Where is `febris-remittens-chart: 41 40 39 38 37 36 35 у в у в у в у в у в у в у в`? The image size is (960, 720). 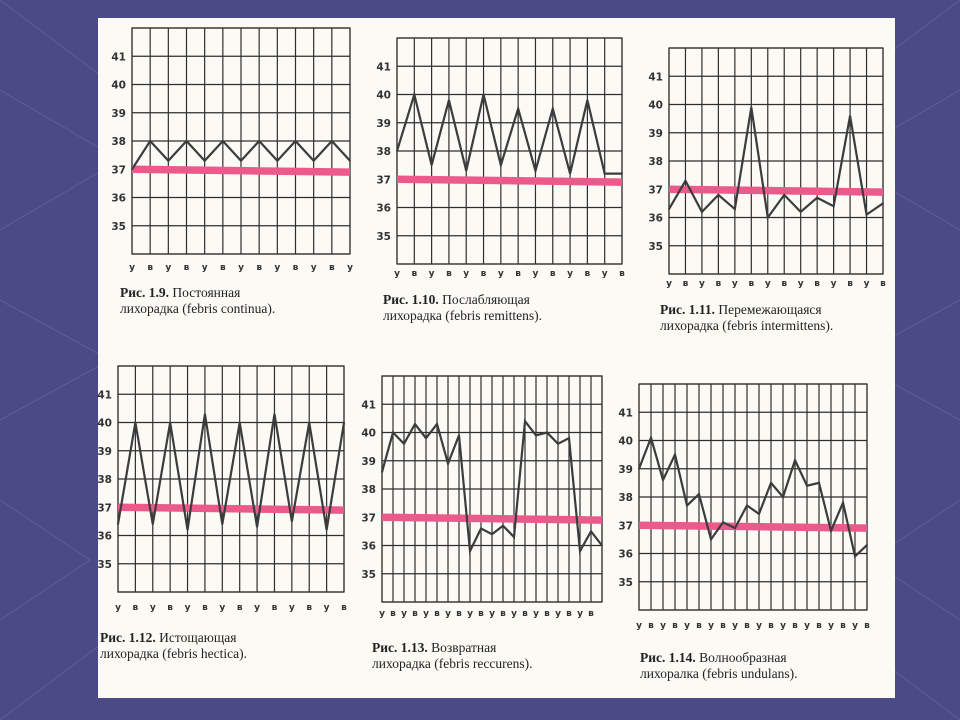 febris-remittens-chart: 41 40 39 38 37 36 35 у в у в у в у в у в у в у в is located at coordinates (500, 158).